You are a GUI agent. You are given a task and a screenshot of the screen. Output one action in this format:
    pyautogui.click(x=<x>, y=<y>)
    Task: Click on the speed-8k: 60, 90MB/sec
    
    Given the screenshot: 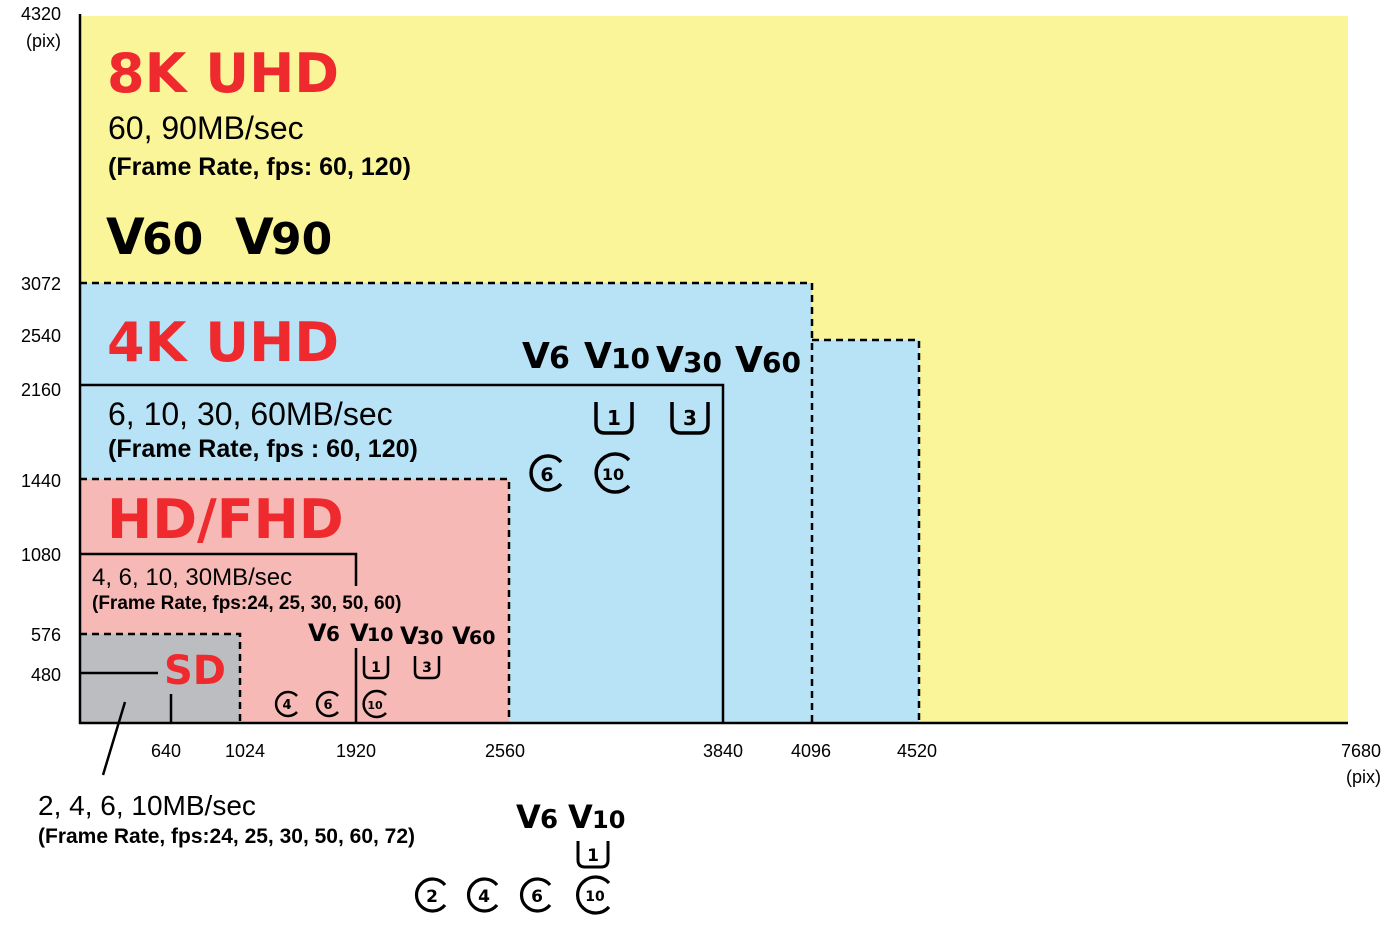 What is the action you would take?
    pyautogui.click(x=206, y=128)
    